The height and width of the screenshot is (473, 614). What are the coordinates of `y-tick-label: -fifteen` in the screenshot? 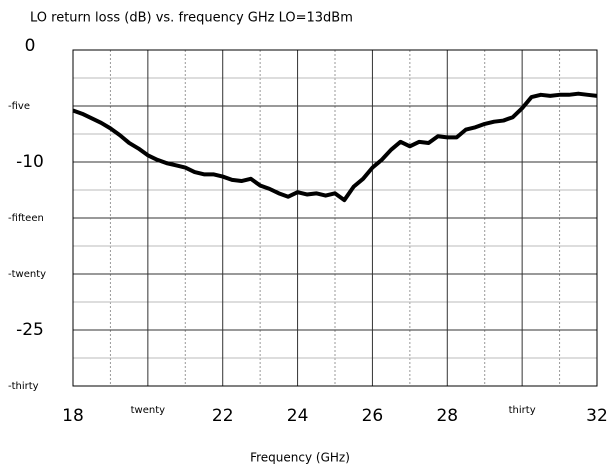 It's located at (26, 218).